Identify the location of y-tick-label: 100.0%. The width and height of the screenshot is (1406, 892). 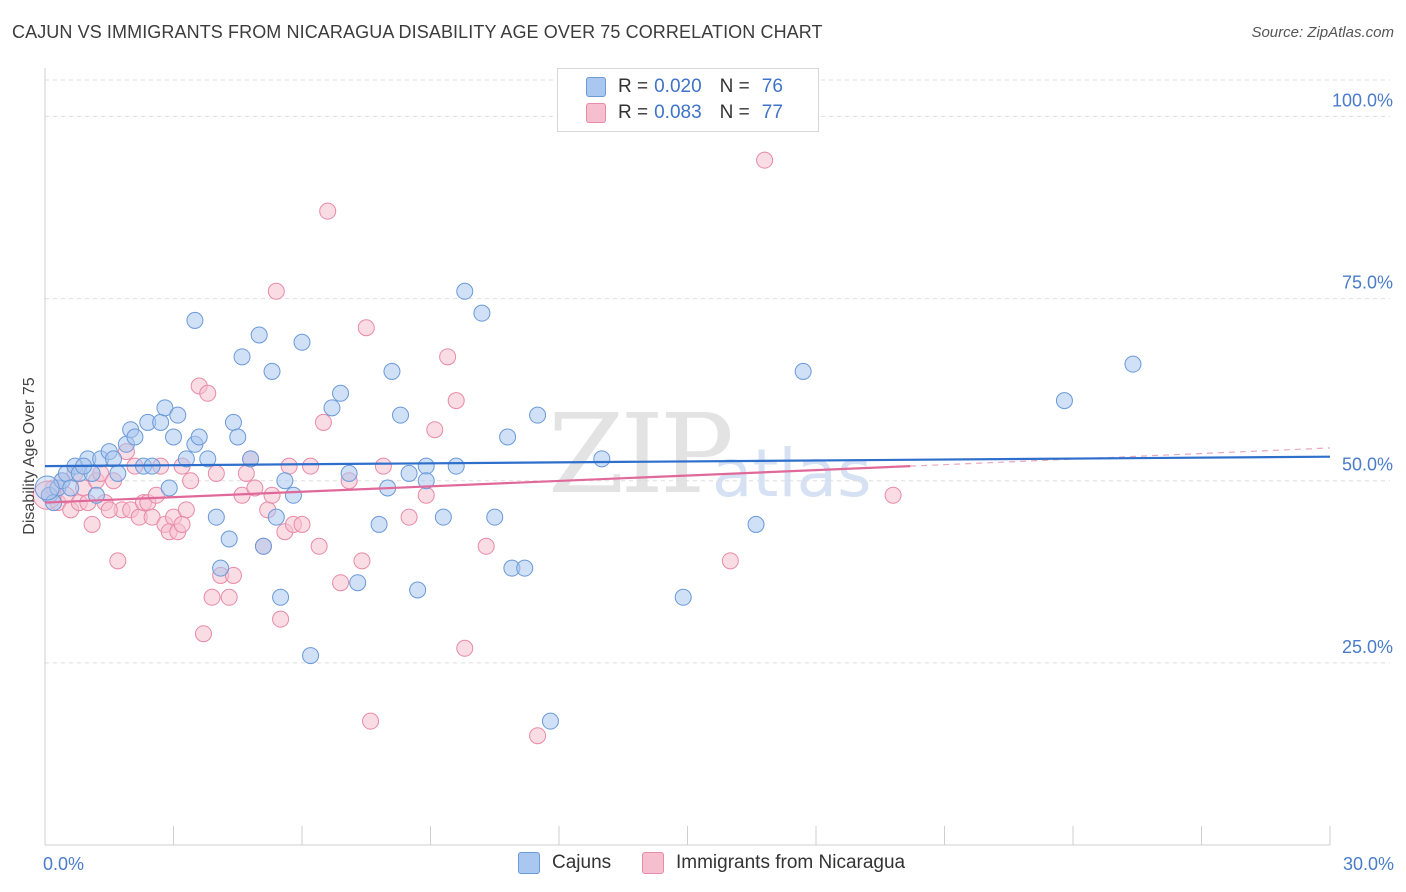
(1362, 100).